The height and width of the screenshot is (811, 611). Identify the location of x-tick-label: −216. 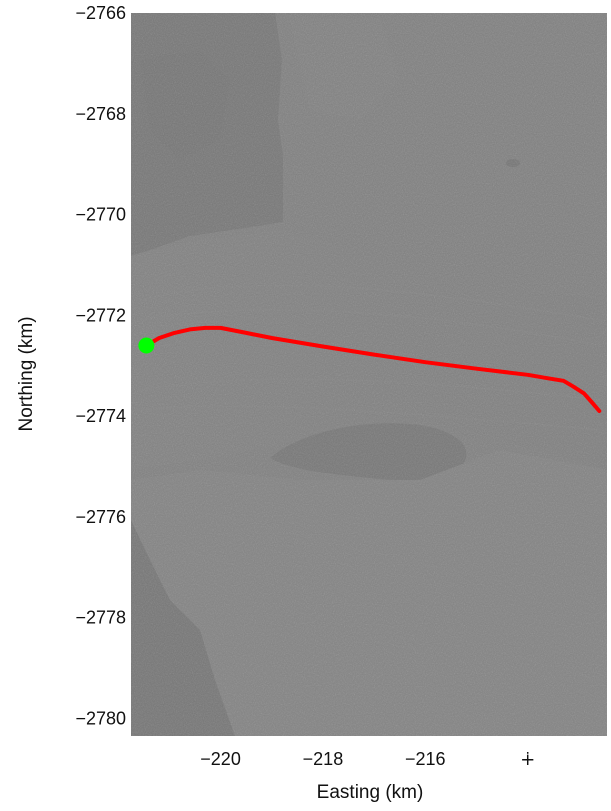
(425, 759).